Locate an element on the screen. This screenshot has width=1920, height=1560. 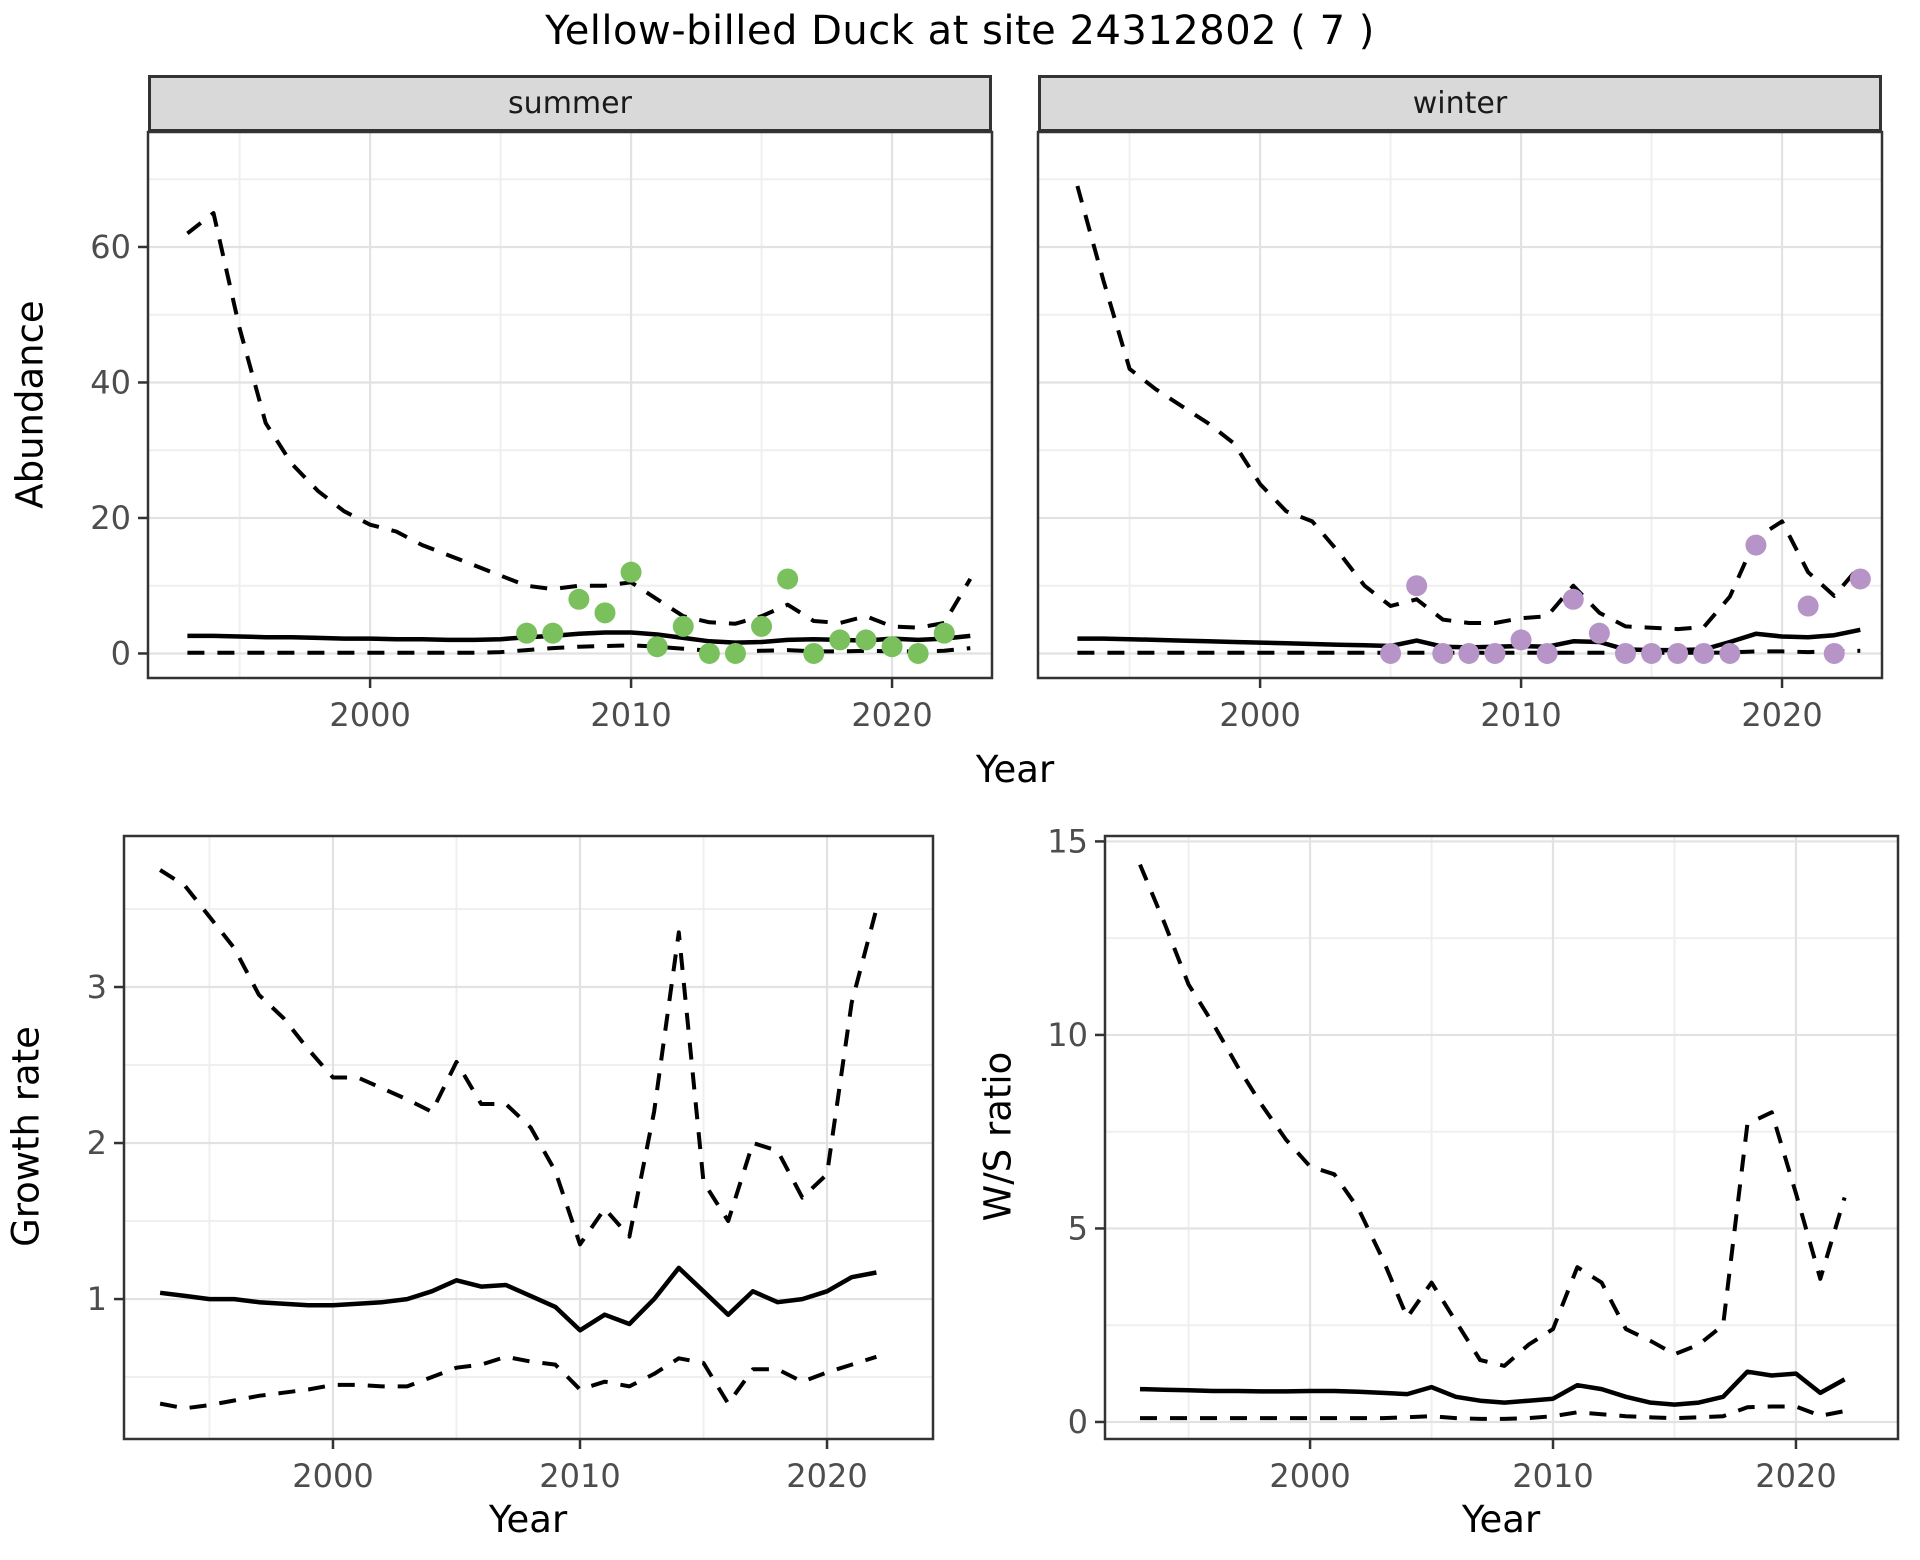
x-axis-label-year-growth: Year is located at coordinates (528, 1519).